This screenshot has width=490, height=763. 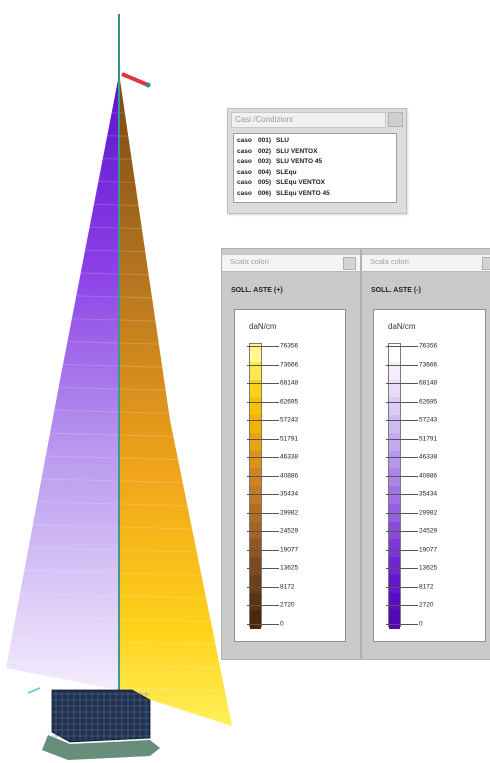 What do you see at coordinates (315, 141) in the screenshot?
I see `load-case-row: caso 001) SLU` at bounding box center [315, 141].